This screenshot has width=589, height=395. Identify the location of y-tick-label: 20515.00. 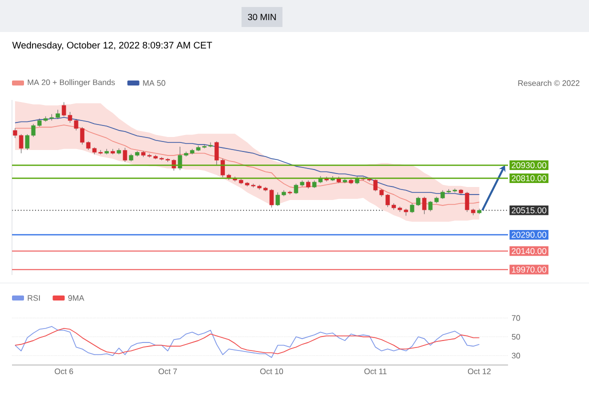
(529, 210).